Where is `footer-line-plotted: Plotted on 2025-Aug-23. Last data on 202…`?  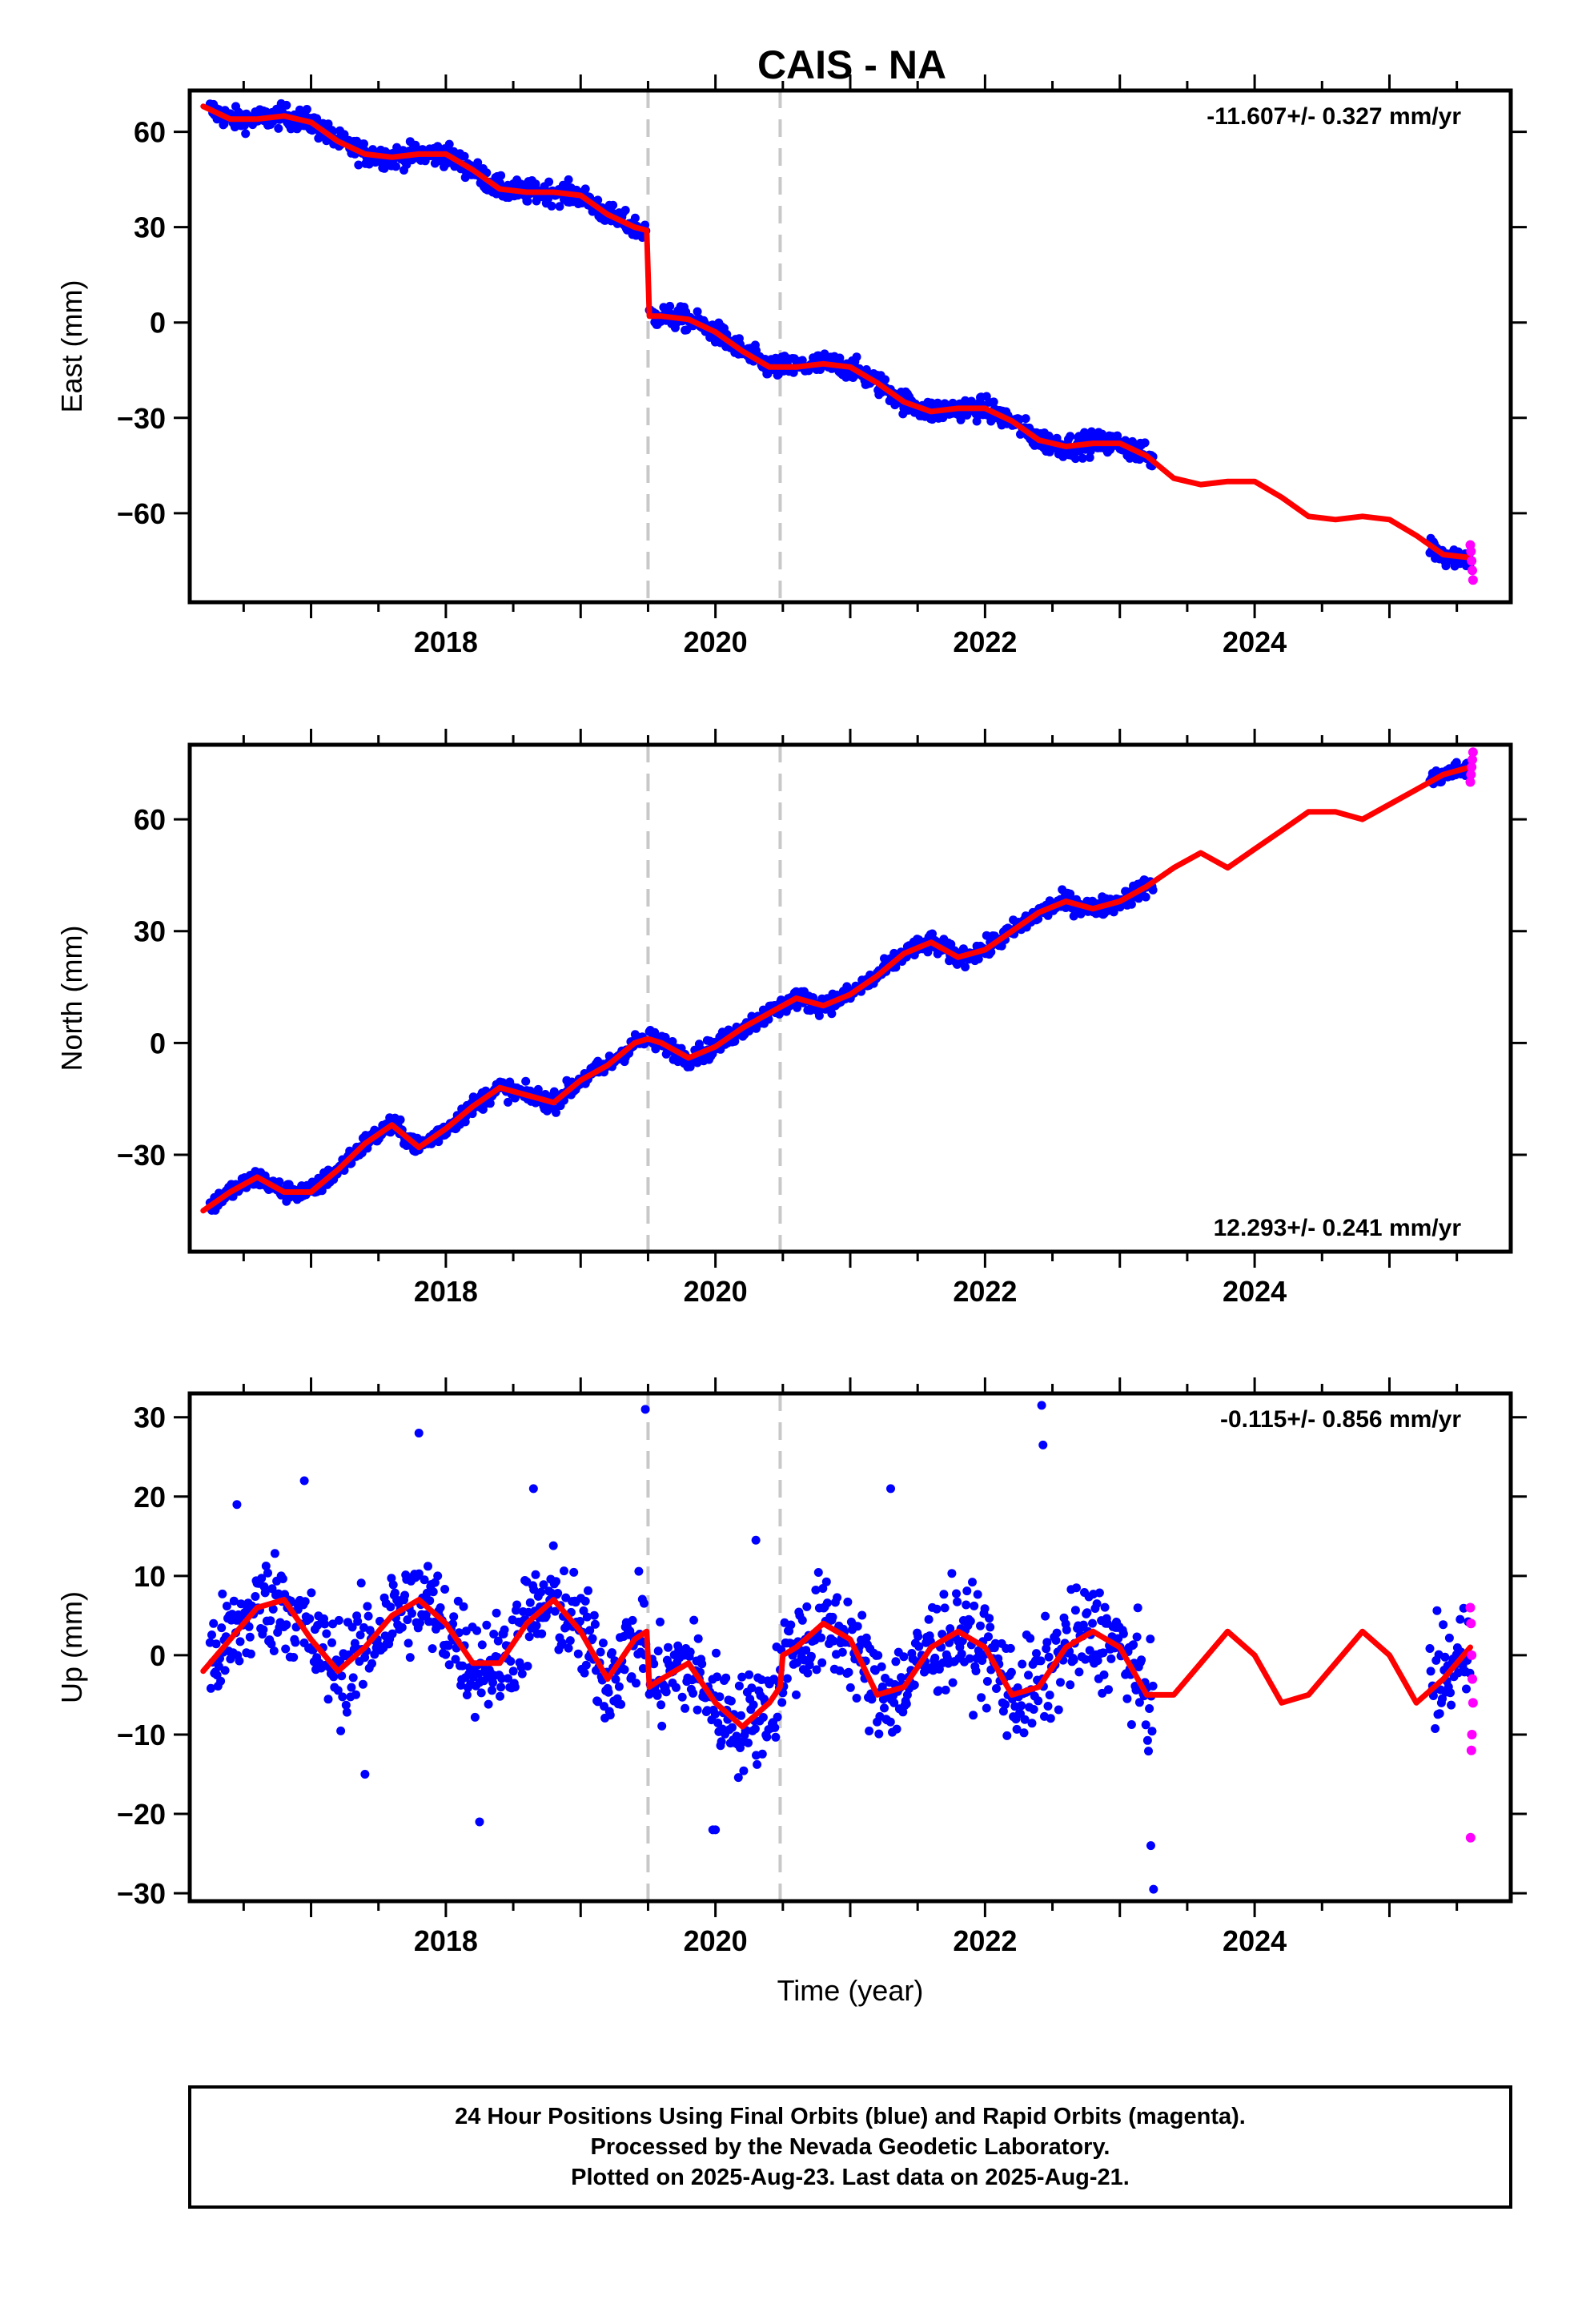
footer-line-plotted: Plotted on 2025-Aug-23. Last data on 202… is located at coordinates (850, 2177).